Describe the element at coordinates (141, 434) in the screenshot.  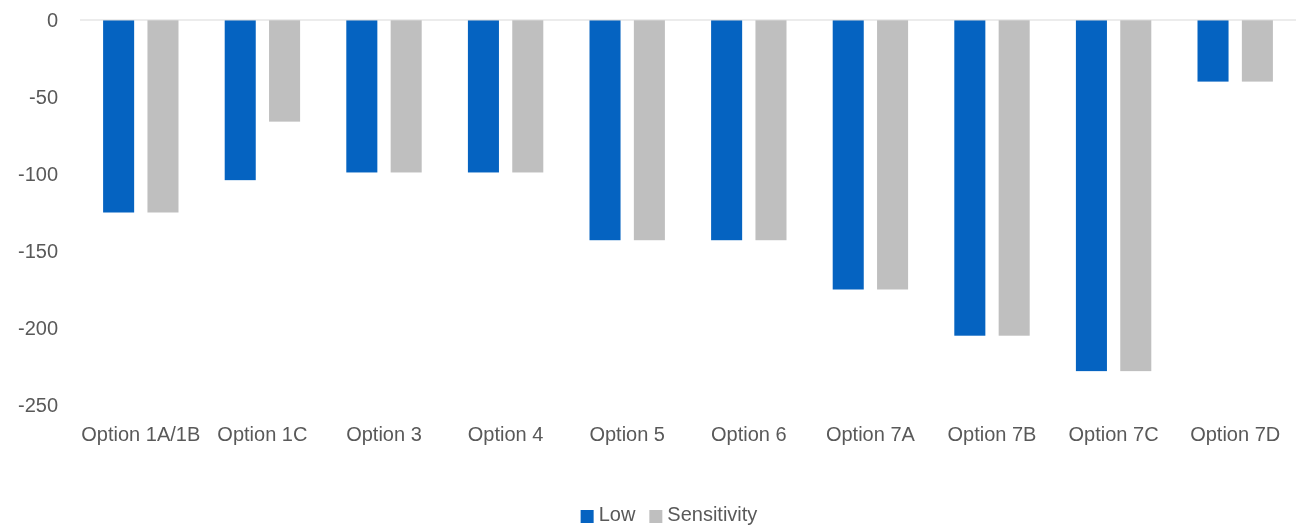
I see `x-tick-label: Option 1A/1B` at that location.